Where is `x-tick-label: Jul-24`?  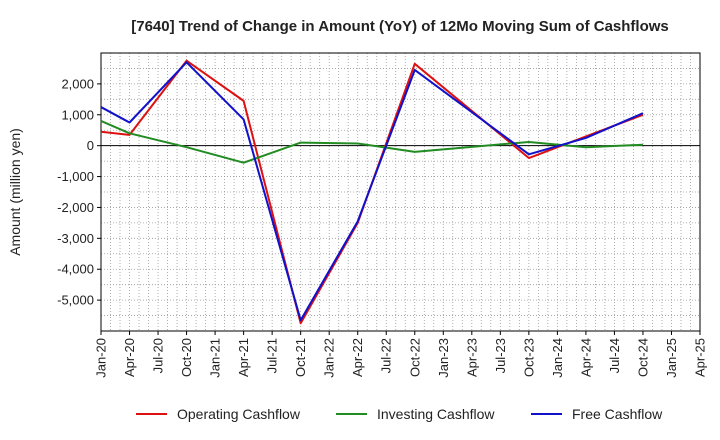
x-tick-label: Jul-24 is located at coordinates (614, 355).